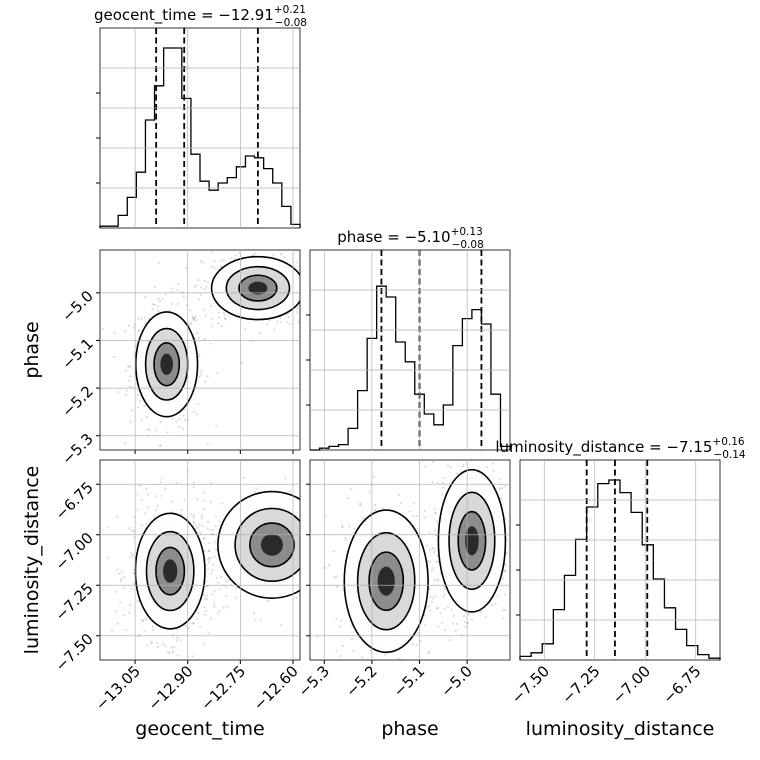 The width and height of the screenshot is (760, 760). Describe the element at coordinates (170, 571) in the screenshot. I see `density-contour` at that location.